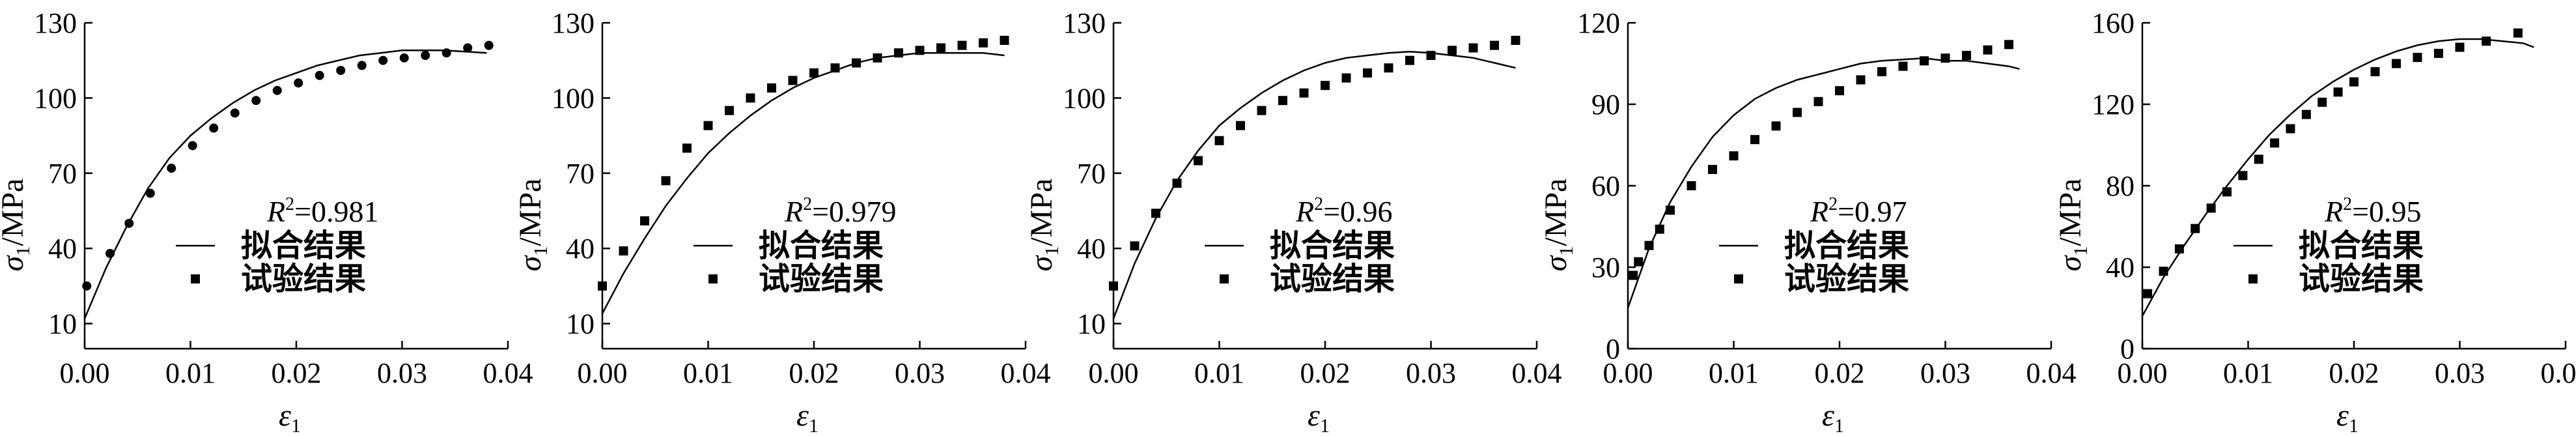 This screenshot has height=436, width=2576. I want to click on y-tick-label: 60, so click(1606, 186).